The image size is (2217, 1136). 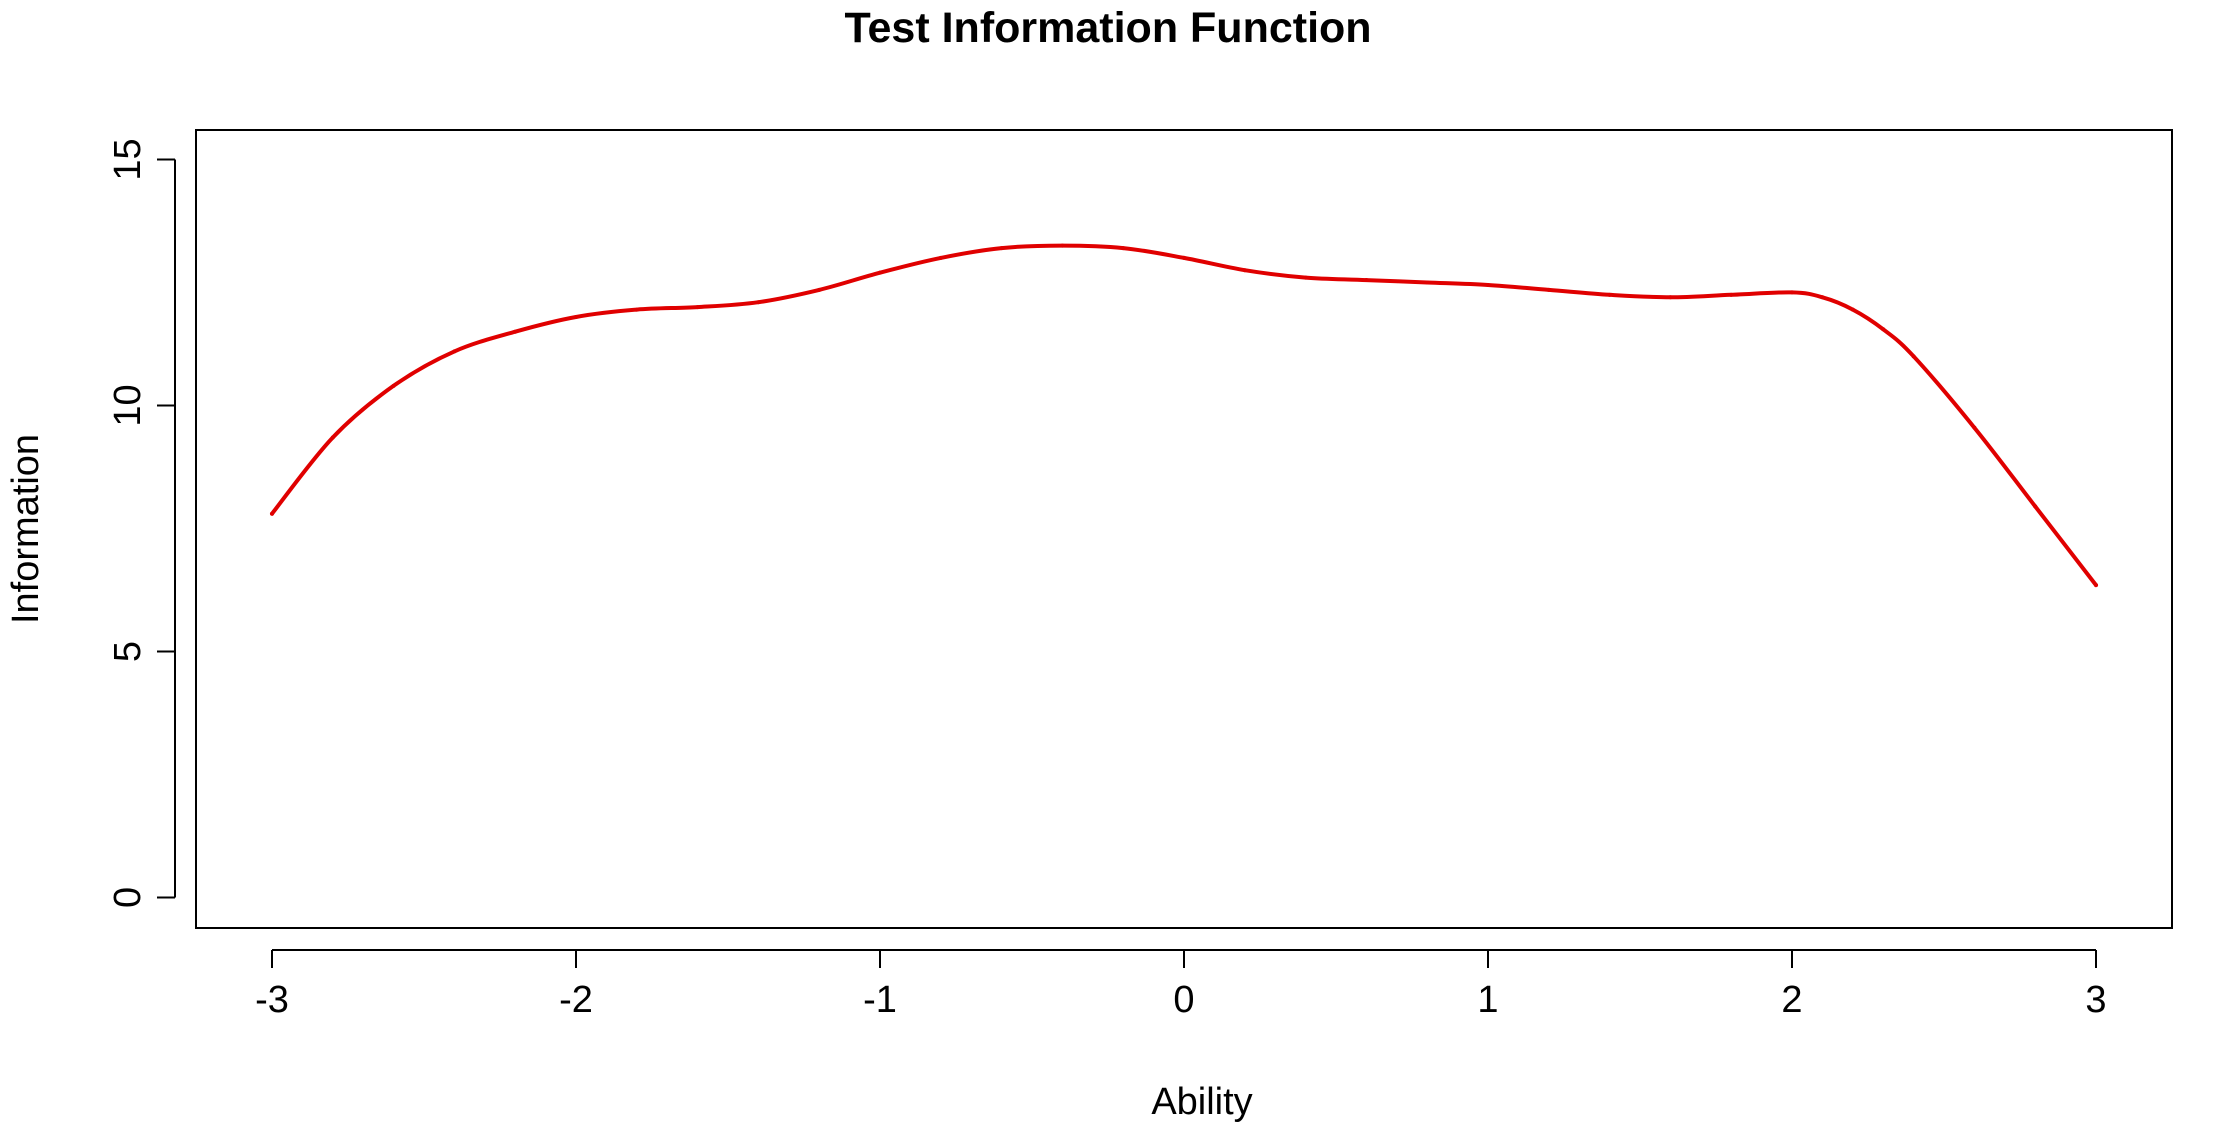 I want to click on x-tick-label: 2, so click(x=1791, y=1000).